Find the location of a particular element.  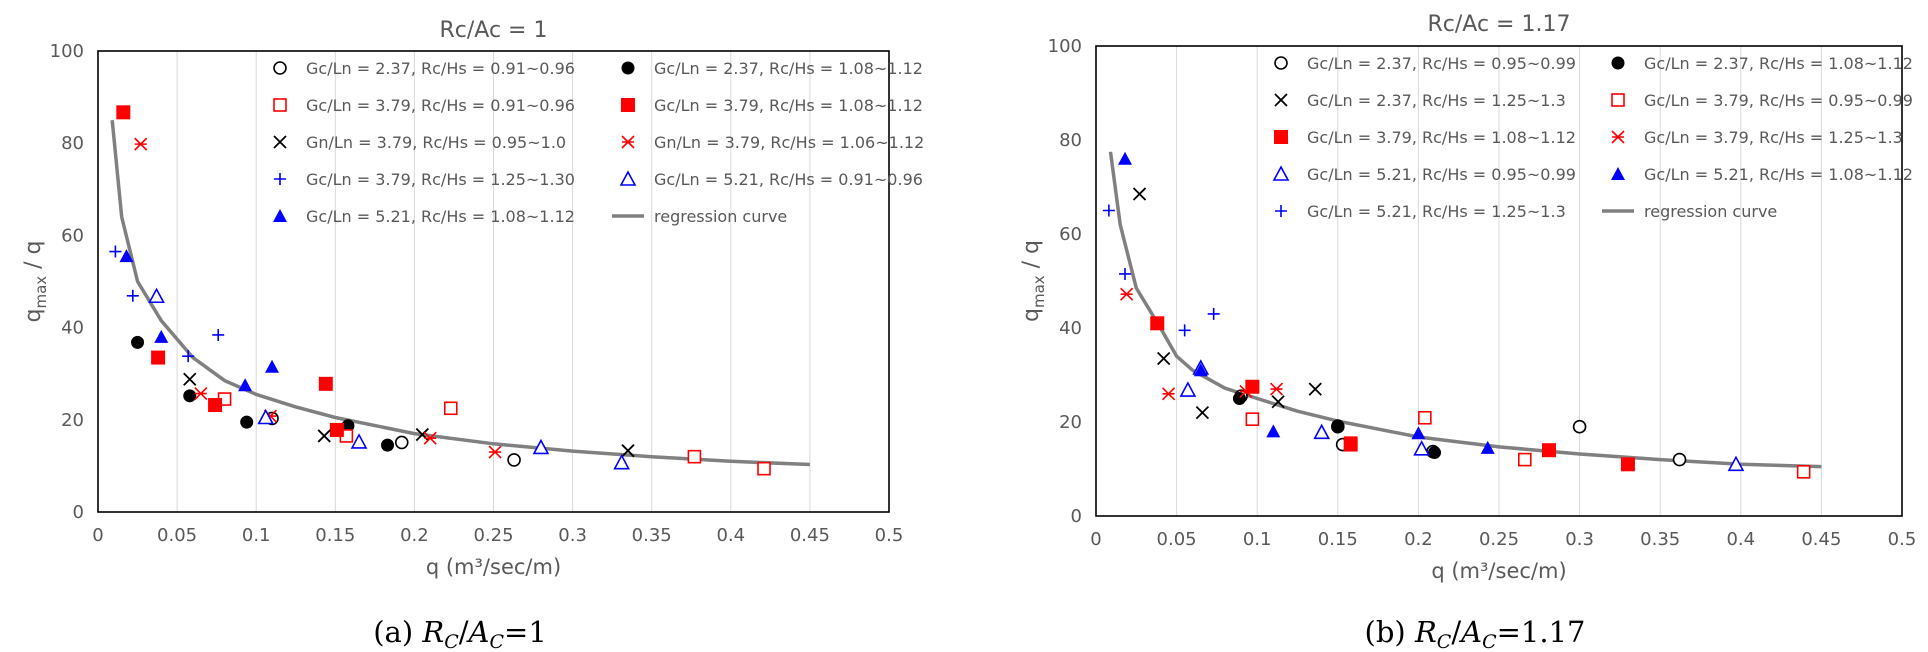

y-tick-label: 80 is located at coordinates (72, 143).